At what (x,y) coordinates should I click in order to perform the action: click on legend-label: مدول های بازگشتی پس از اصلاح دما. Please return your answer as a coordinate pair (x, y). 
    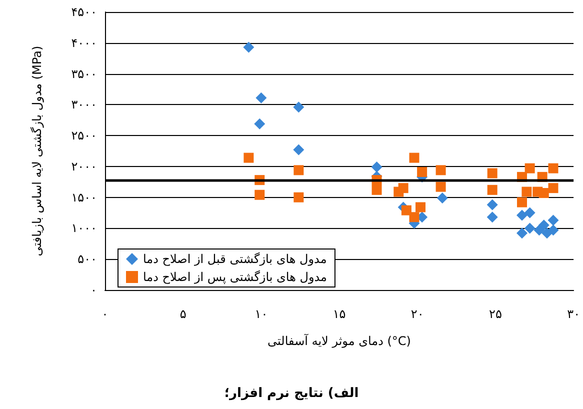
    Looking at the image, I should click on (235, 277).